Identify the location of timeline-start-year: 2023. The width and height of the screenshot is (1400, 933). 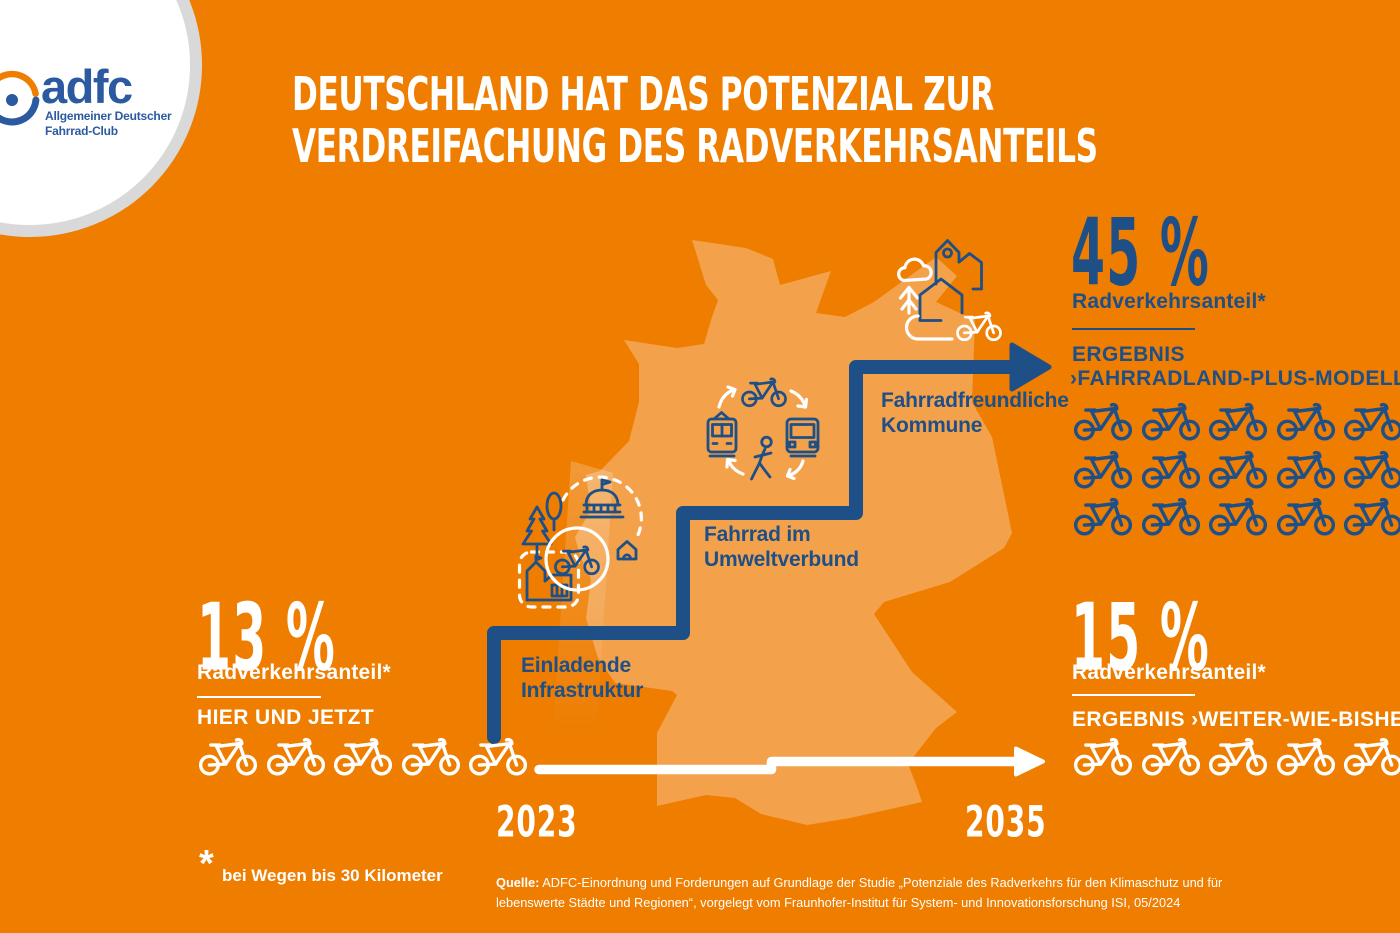
(537, 821).